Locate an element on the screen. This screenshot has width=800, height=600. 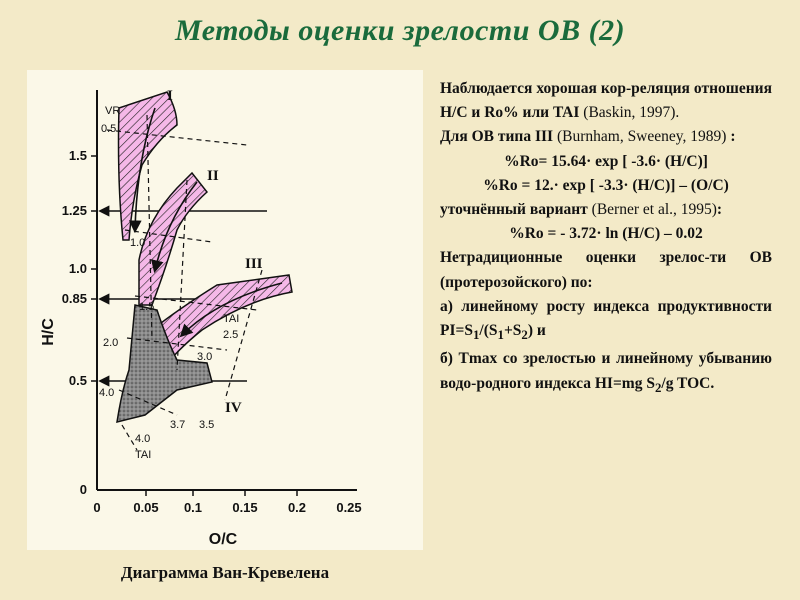
formula-1: %Ro= 15.64· exp [ -3.6· (H/C)] is located at coordinates (606, 161).